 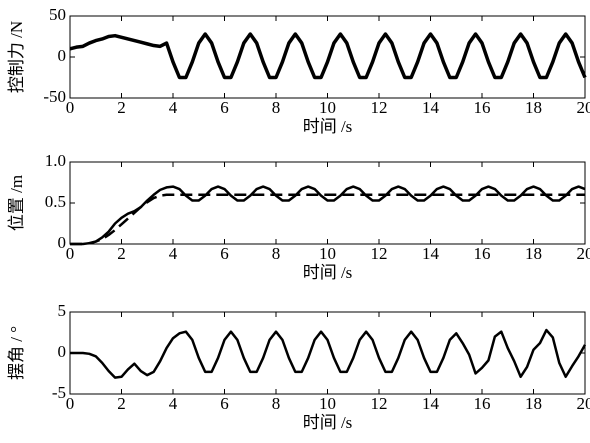 I want to click on y-tick-label: -50, so click(x=54, y=96).